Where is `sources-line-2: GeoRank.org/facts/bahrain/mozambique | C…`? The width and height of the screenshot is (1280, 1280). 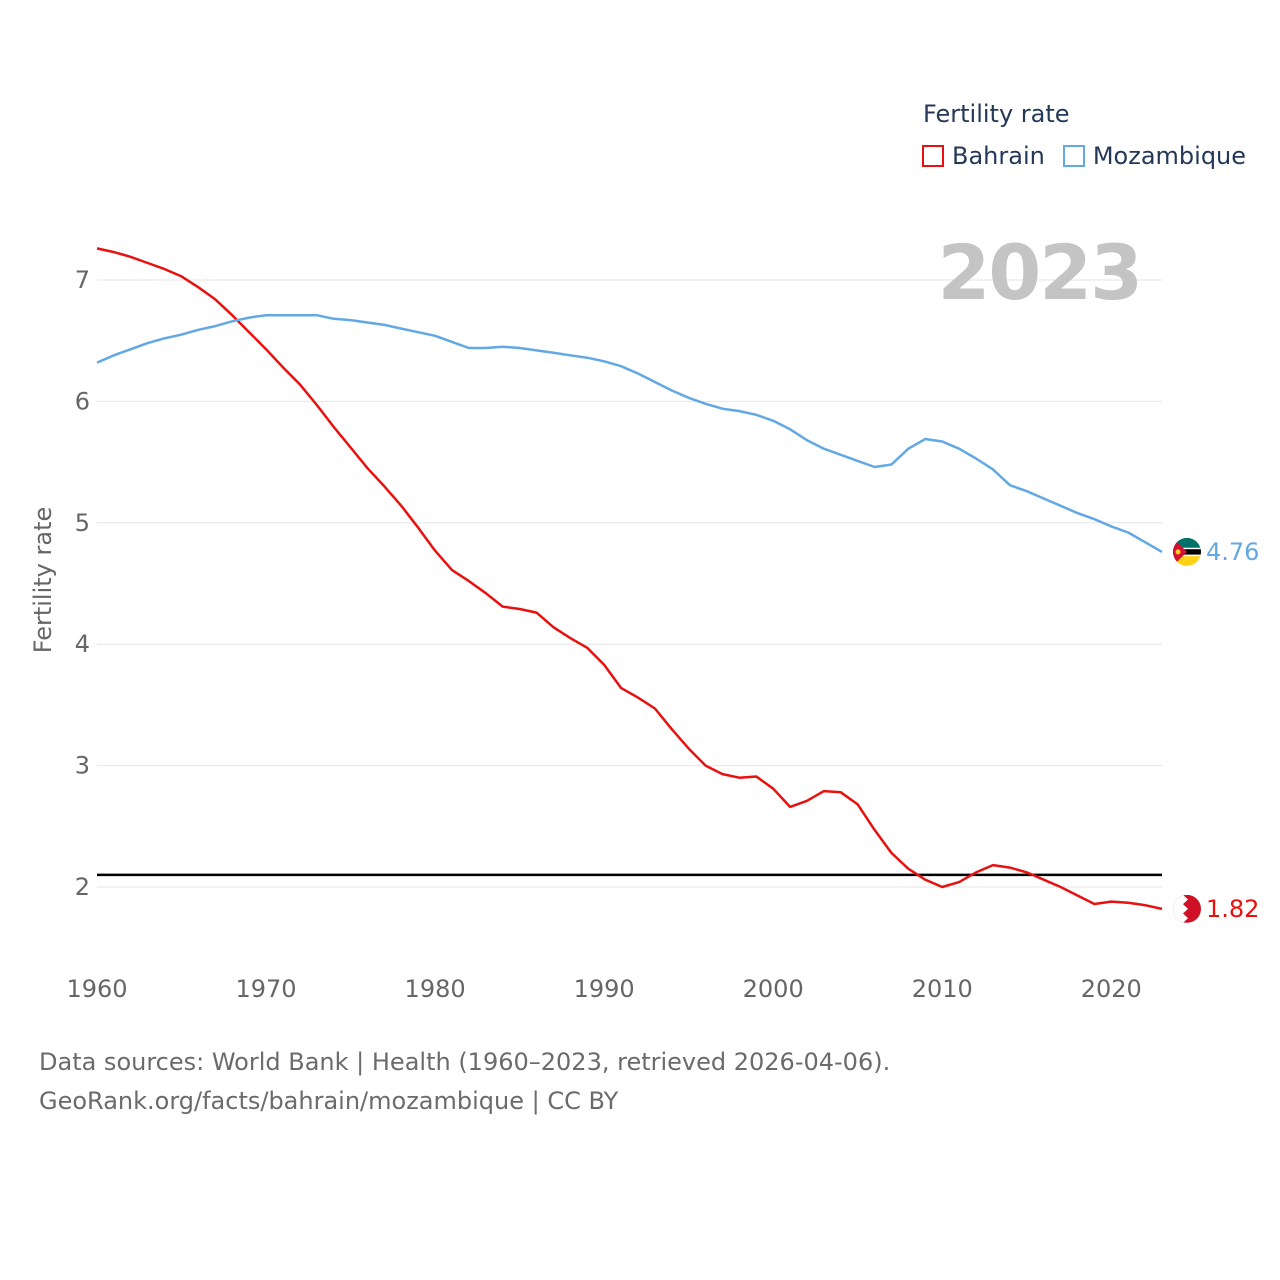
sources-line-2: GeoRank.org/facts/bahrain/mozambique | C… is located at coordinates (329, 1101).